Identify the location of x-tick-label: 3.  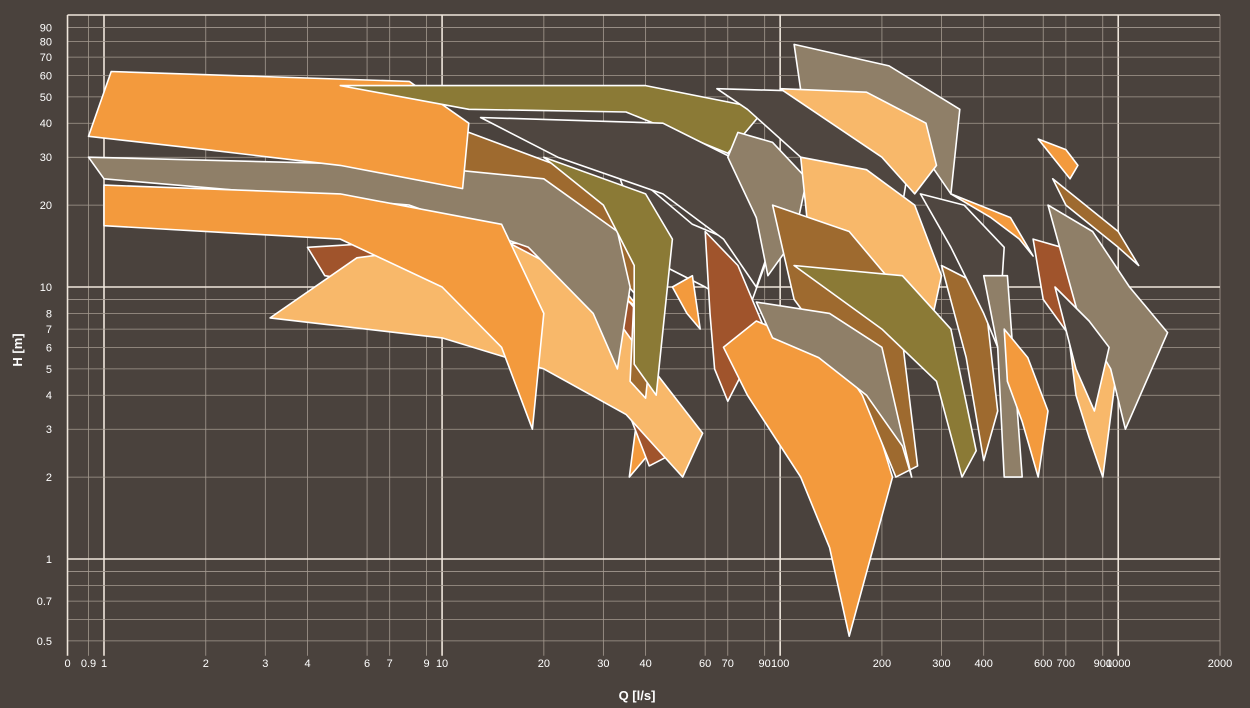
(265, 664).